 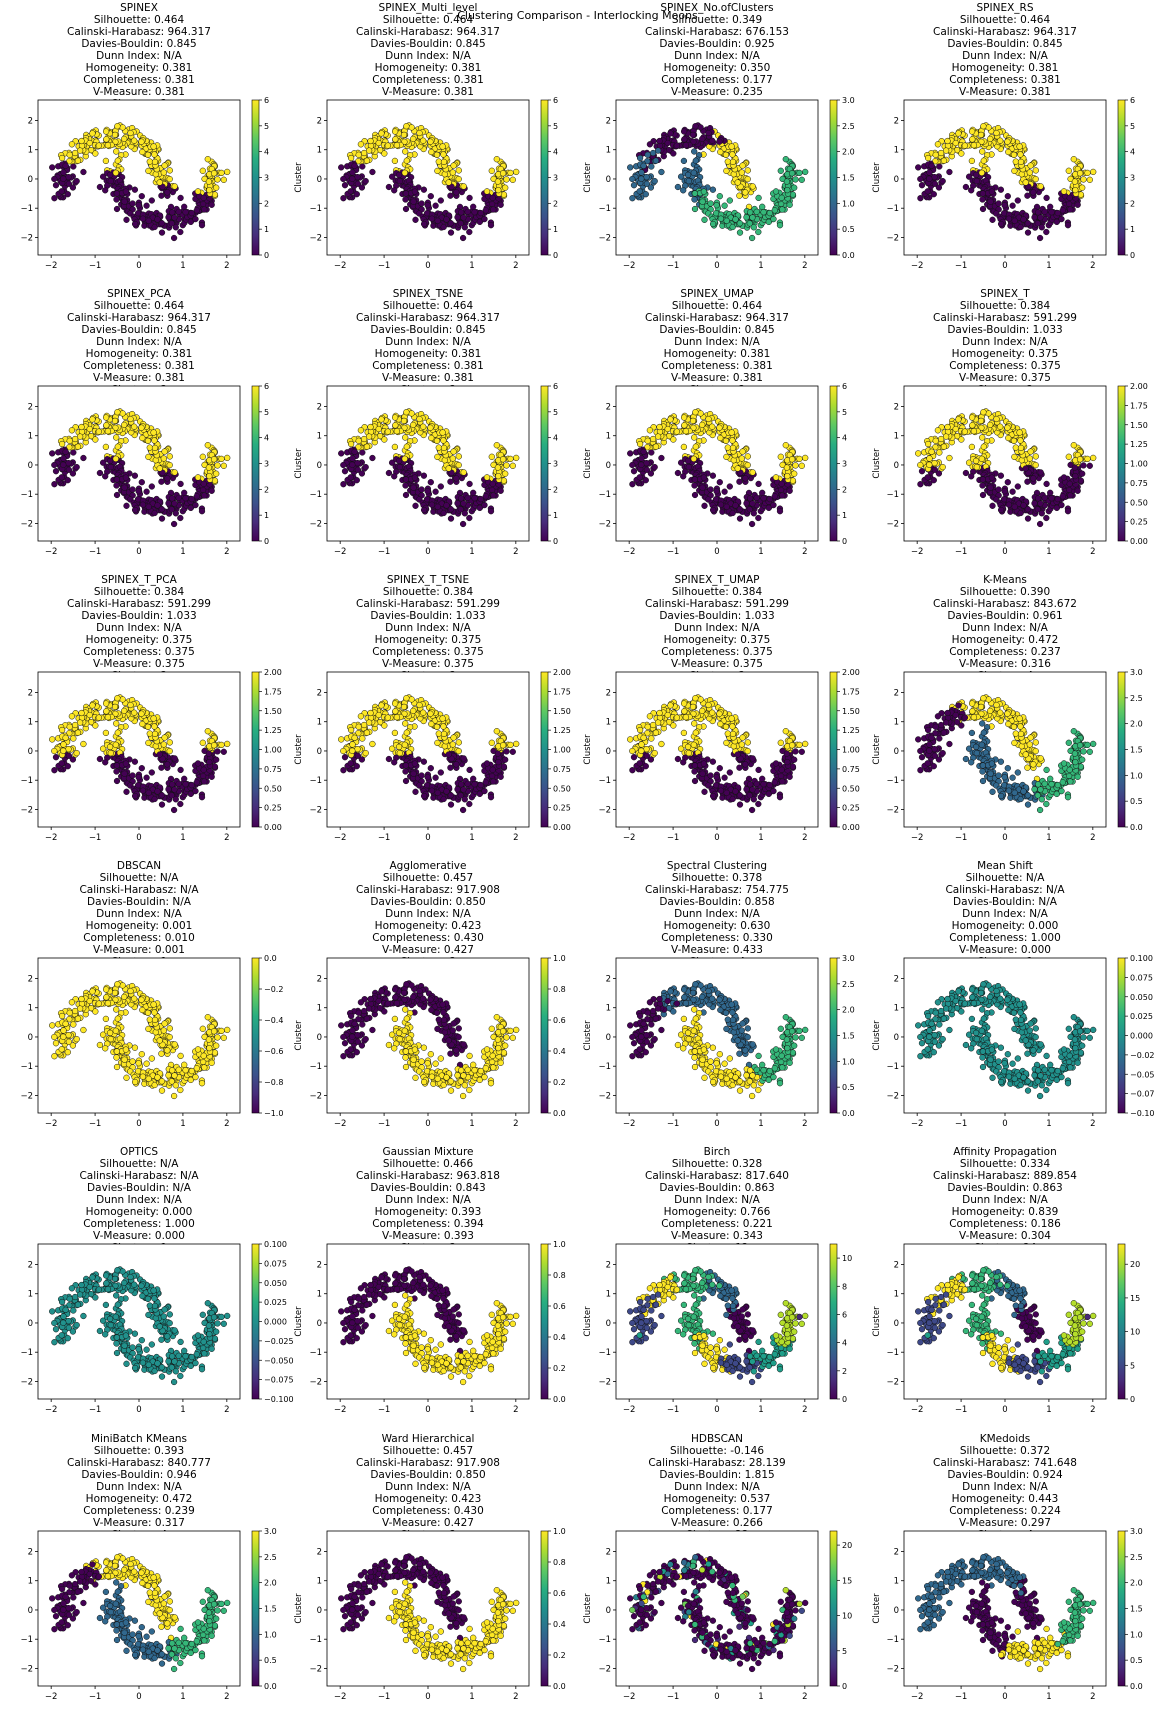 I want to click on metric-label: Silhouette: 0.464, so click(x=139, y=306).